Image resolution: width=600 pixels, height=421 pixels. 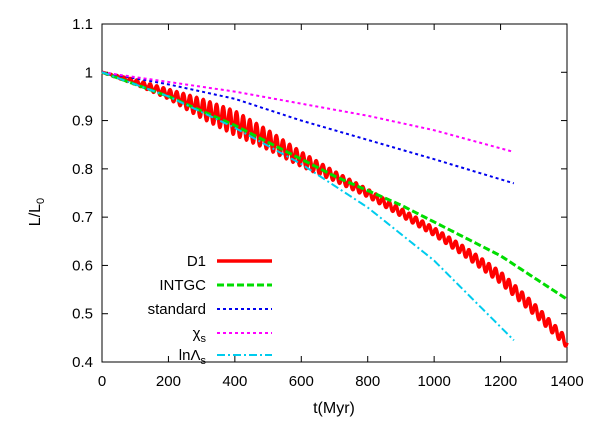 I want to click on x-tick-label: 1200, so click(x=500, y=381).